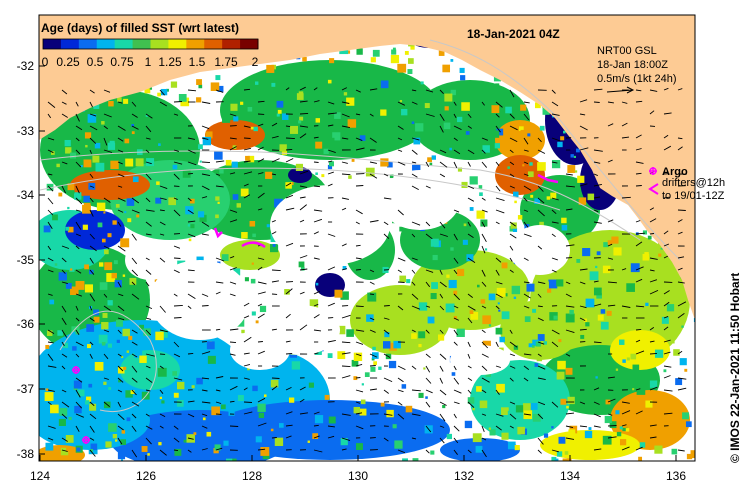  Describe the element at coordinates (653, 189) in the screenshot. I see `drifter-track-icon` at that location.